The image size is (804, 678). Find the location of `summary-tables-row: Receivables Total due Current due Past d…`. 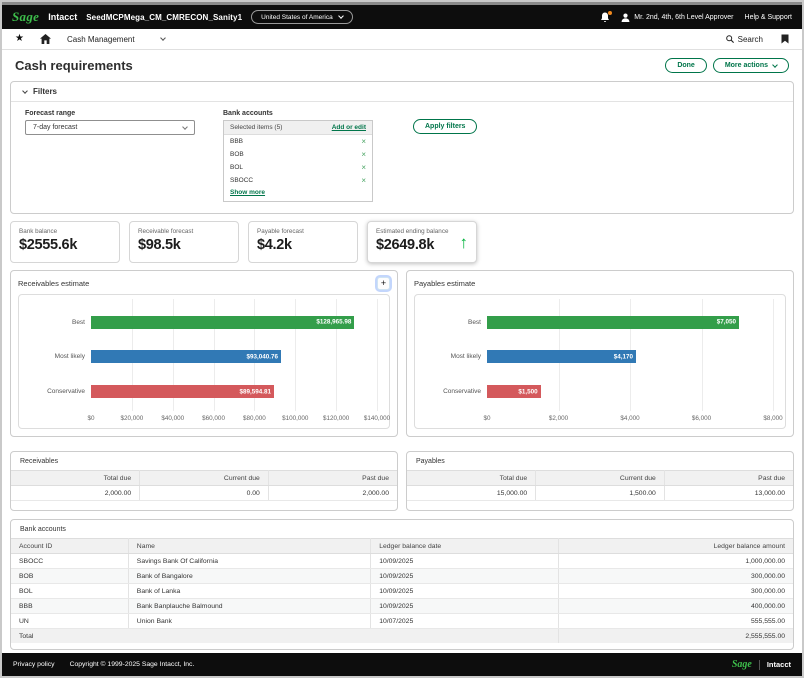

summary-tables-row: Receivables Total due Current due Past d… is located at coordinates (402, 481).